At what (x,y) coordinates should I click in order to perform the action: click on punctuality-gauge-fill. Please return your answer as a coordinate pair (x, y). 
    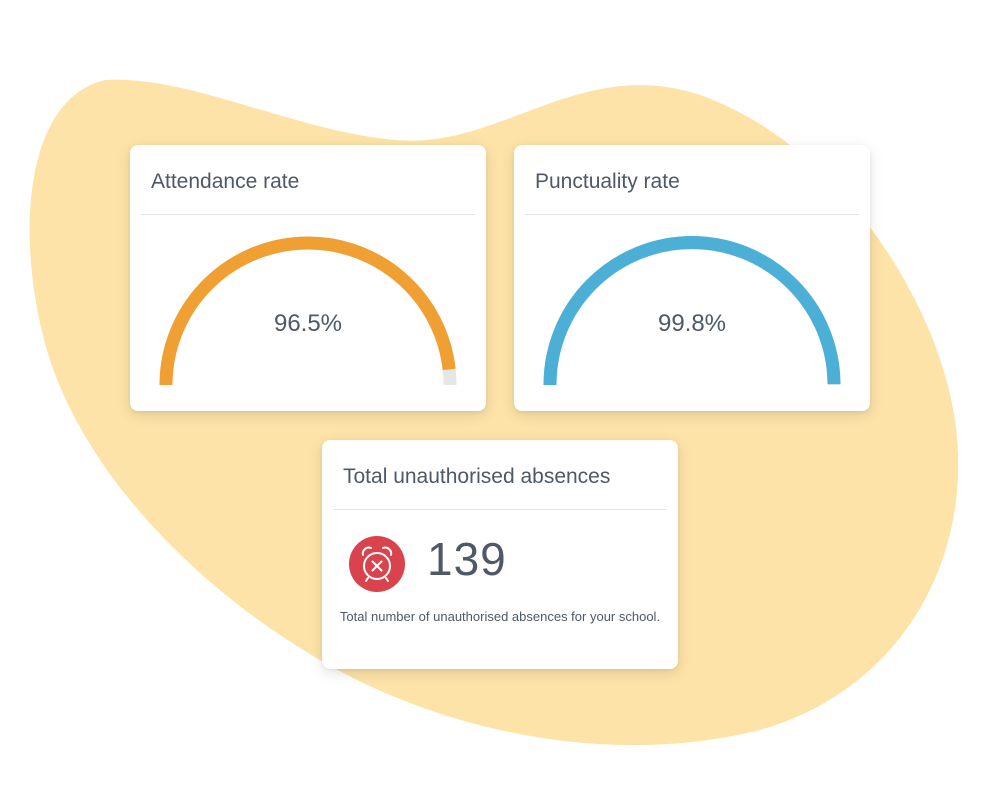
    Looking at the image, I should click on (692, 311).